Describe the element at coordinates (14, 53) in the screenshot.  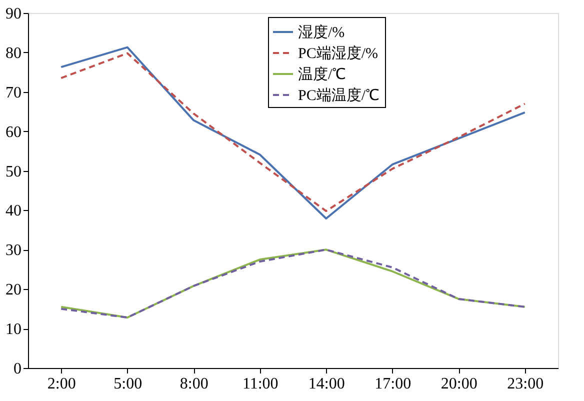
I see `y-tick-label: 80` at that location.